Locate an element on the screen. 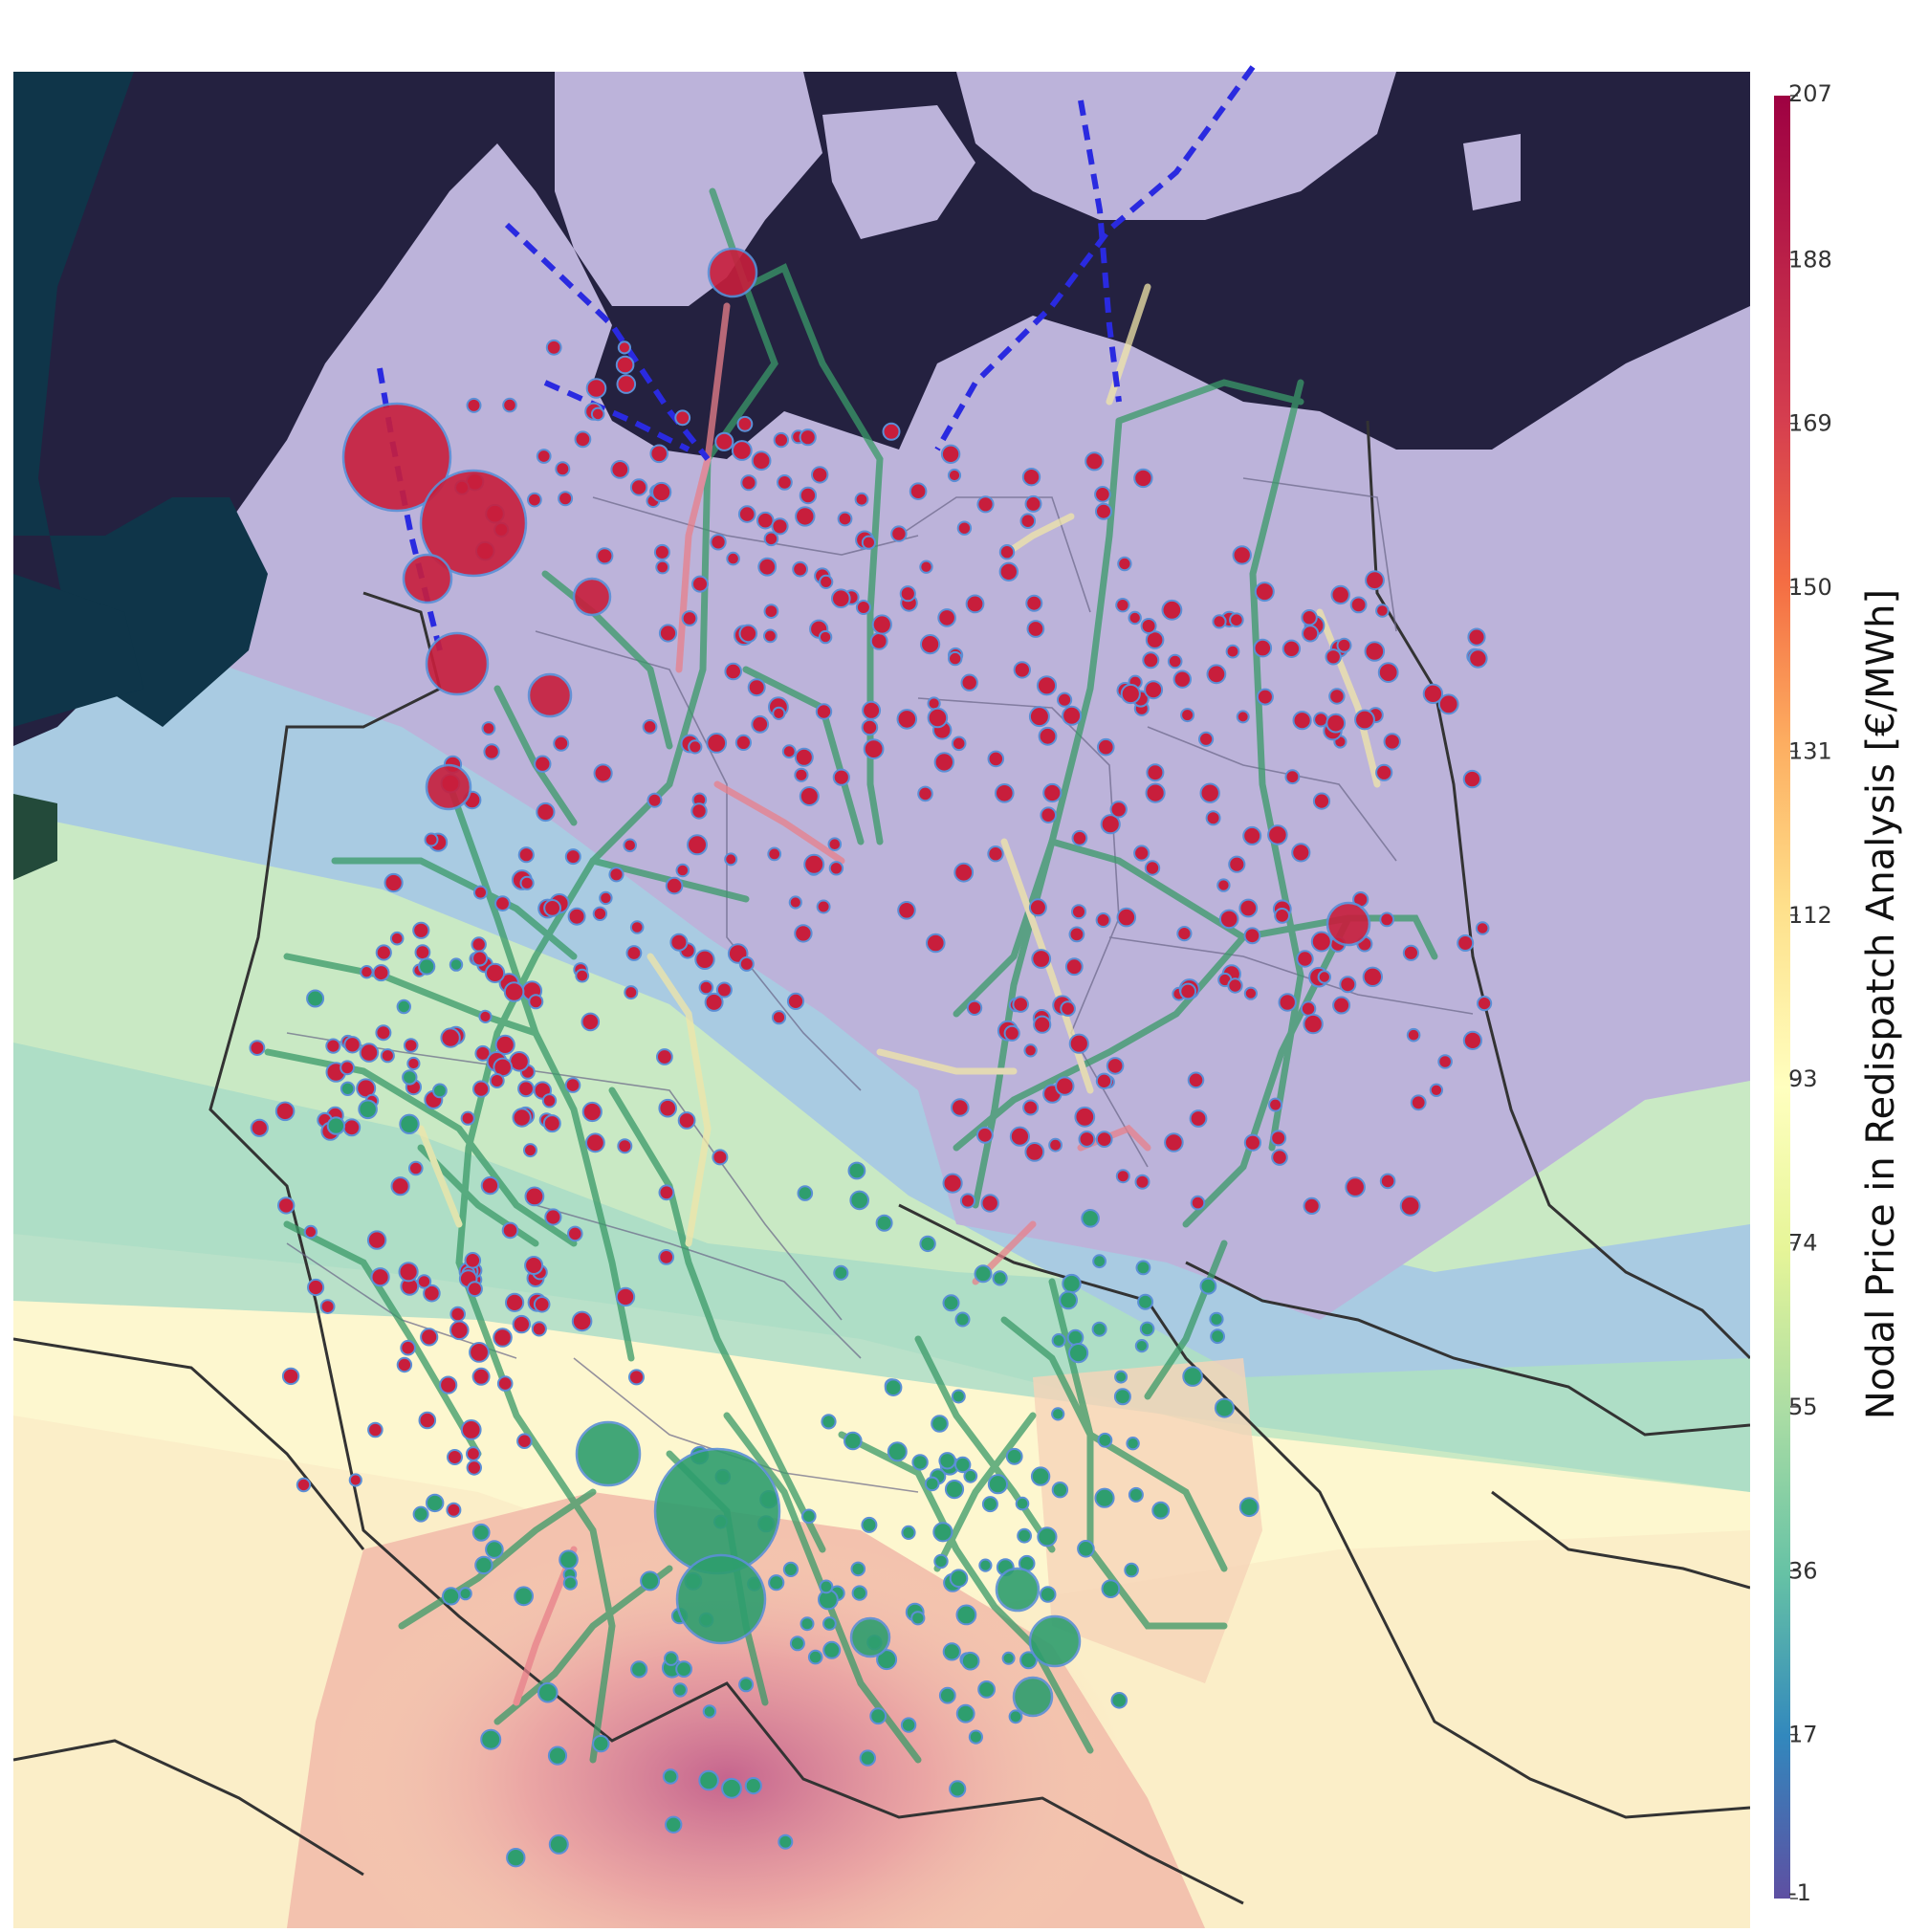  colorbar-tick-label: 112 is located at coordinates (1810, 915).